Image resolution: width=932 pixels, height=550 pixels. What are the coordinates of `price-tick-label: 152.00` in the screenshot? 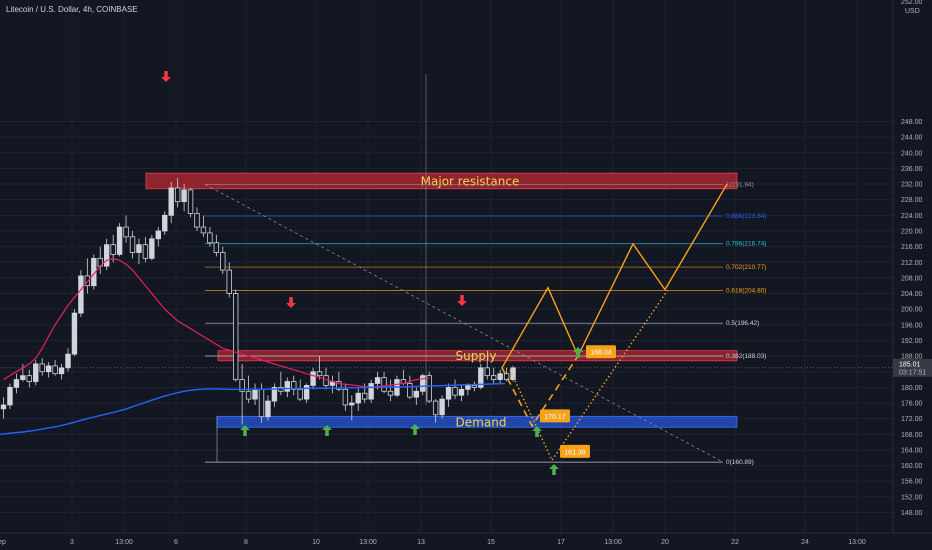 It's located at (912, 497).